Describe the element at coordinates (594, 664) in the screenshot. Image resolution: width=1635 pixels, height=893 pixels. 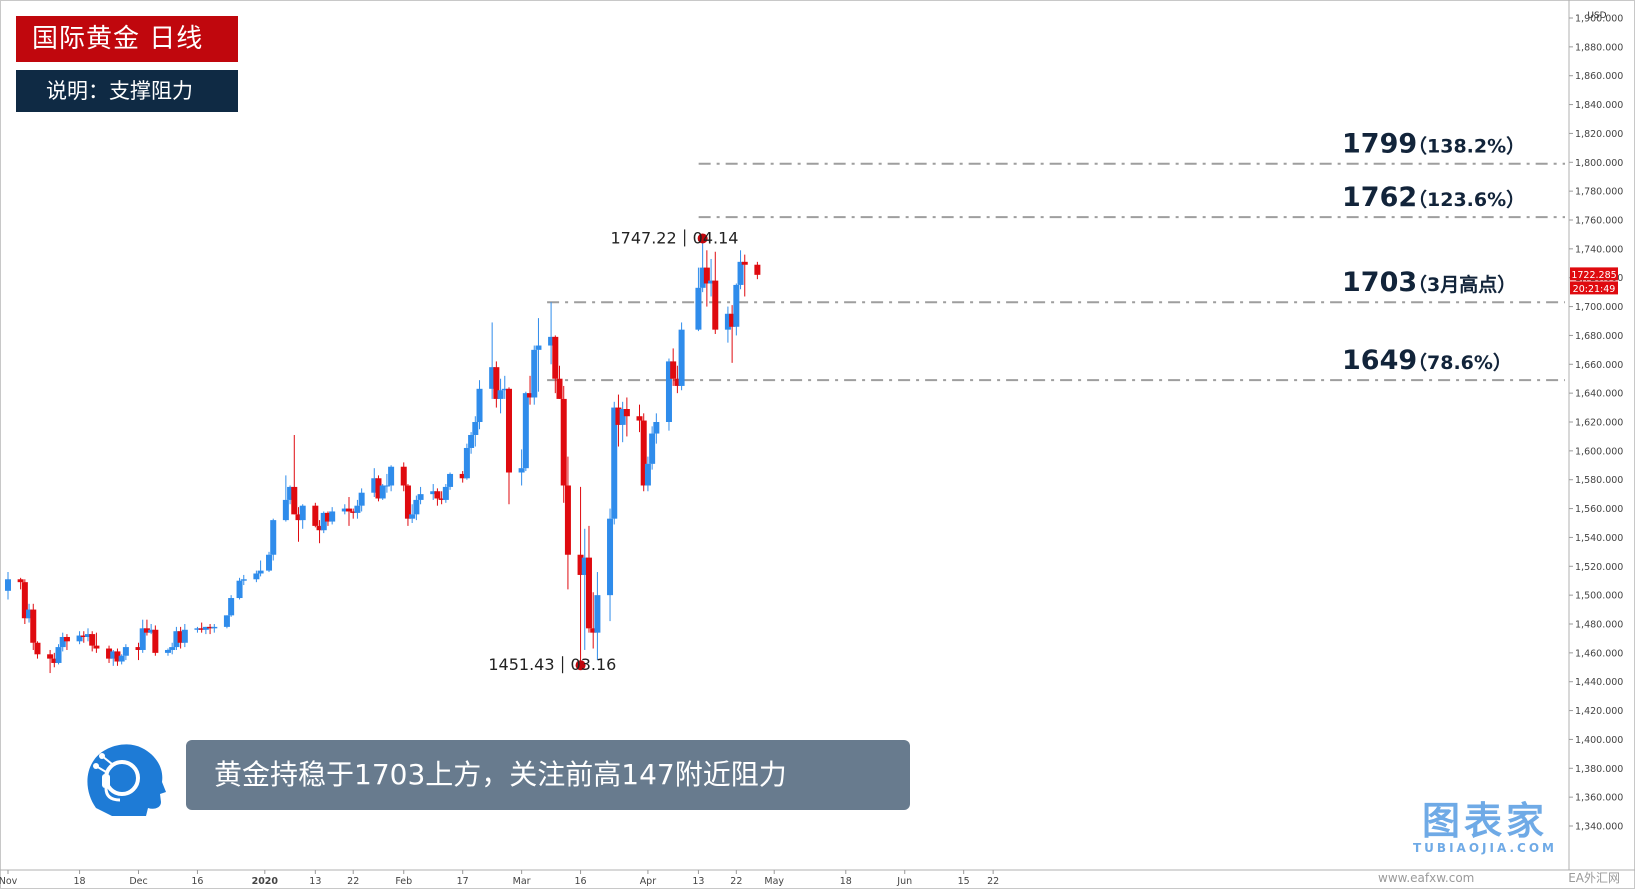
I see `marker-date: 03.16` at that location.